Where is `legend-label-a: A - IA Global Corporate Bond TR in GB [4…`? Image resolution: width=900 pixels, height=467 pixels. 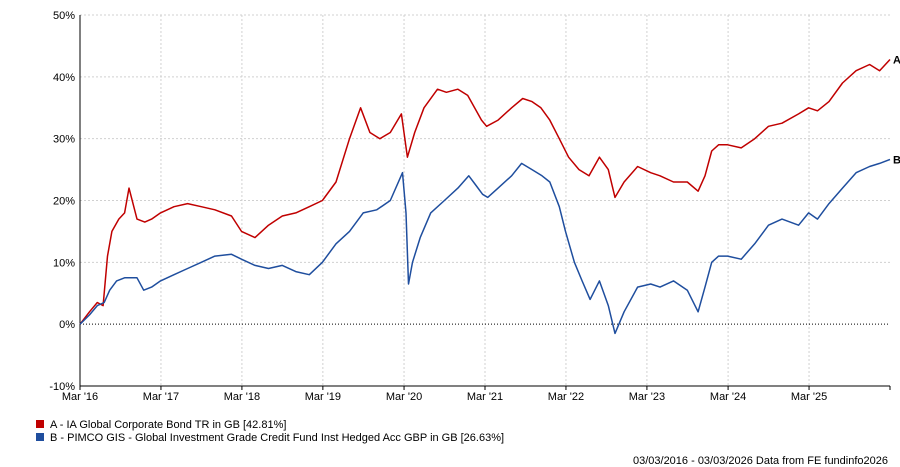 legend-label-a: A - IA Global Corporate Bond TR in GB [4… is located at coordinates (168, 425).